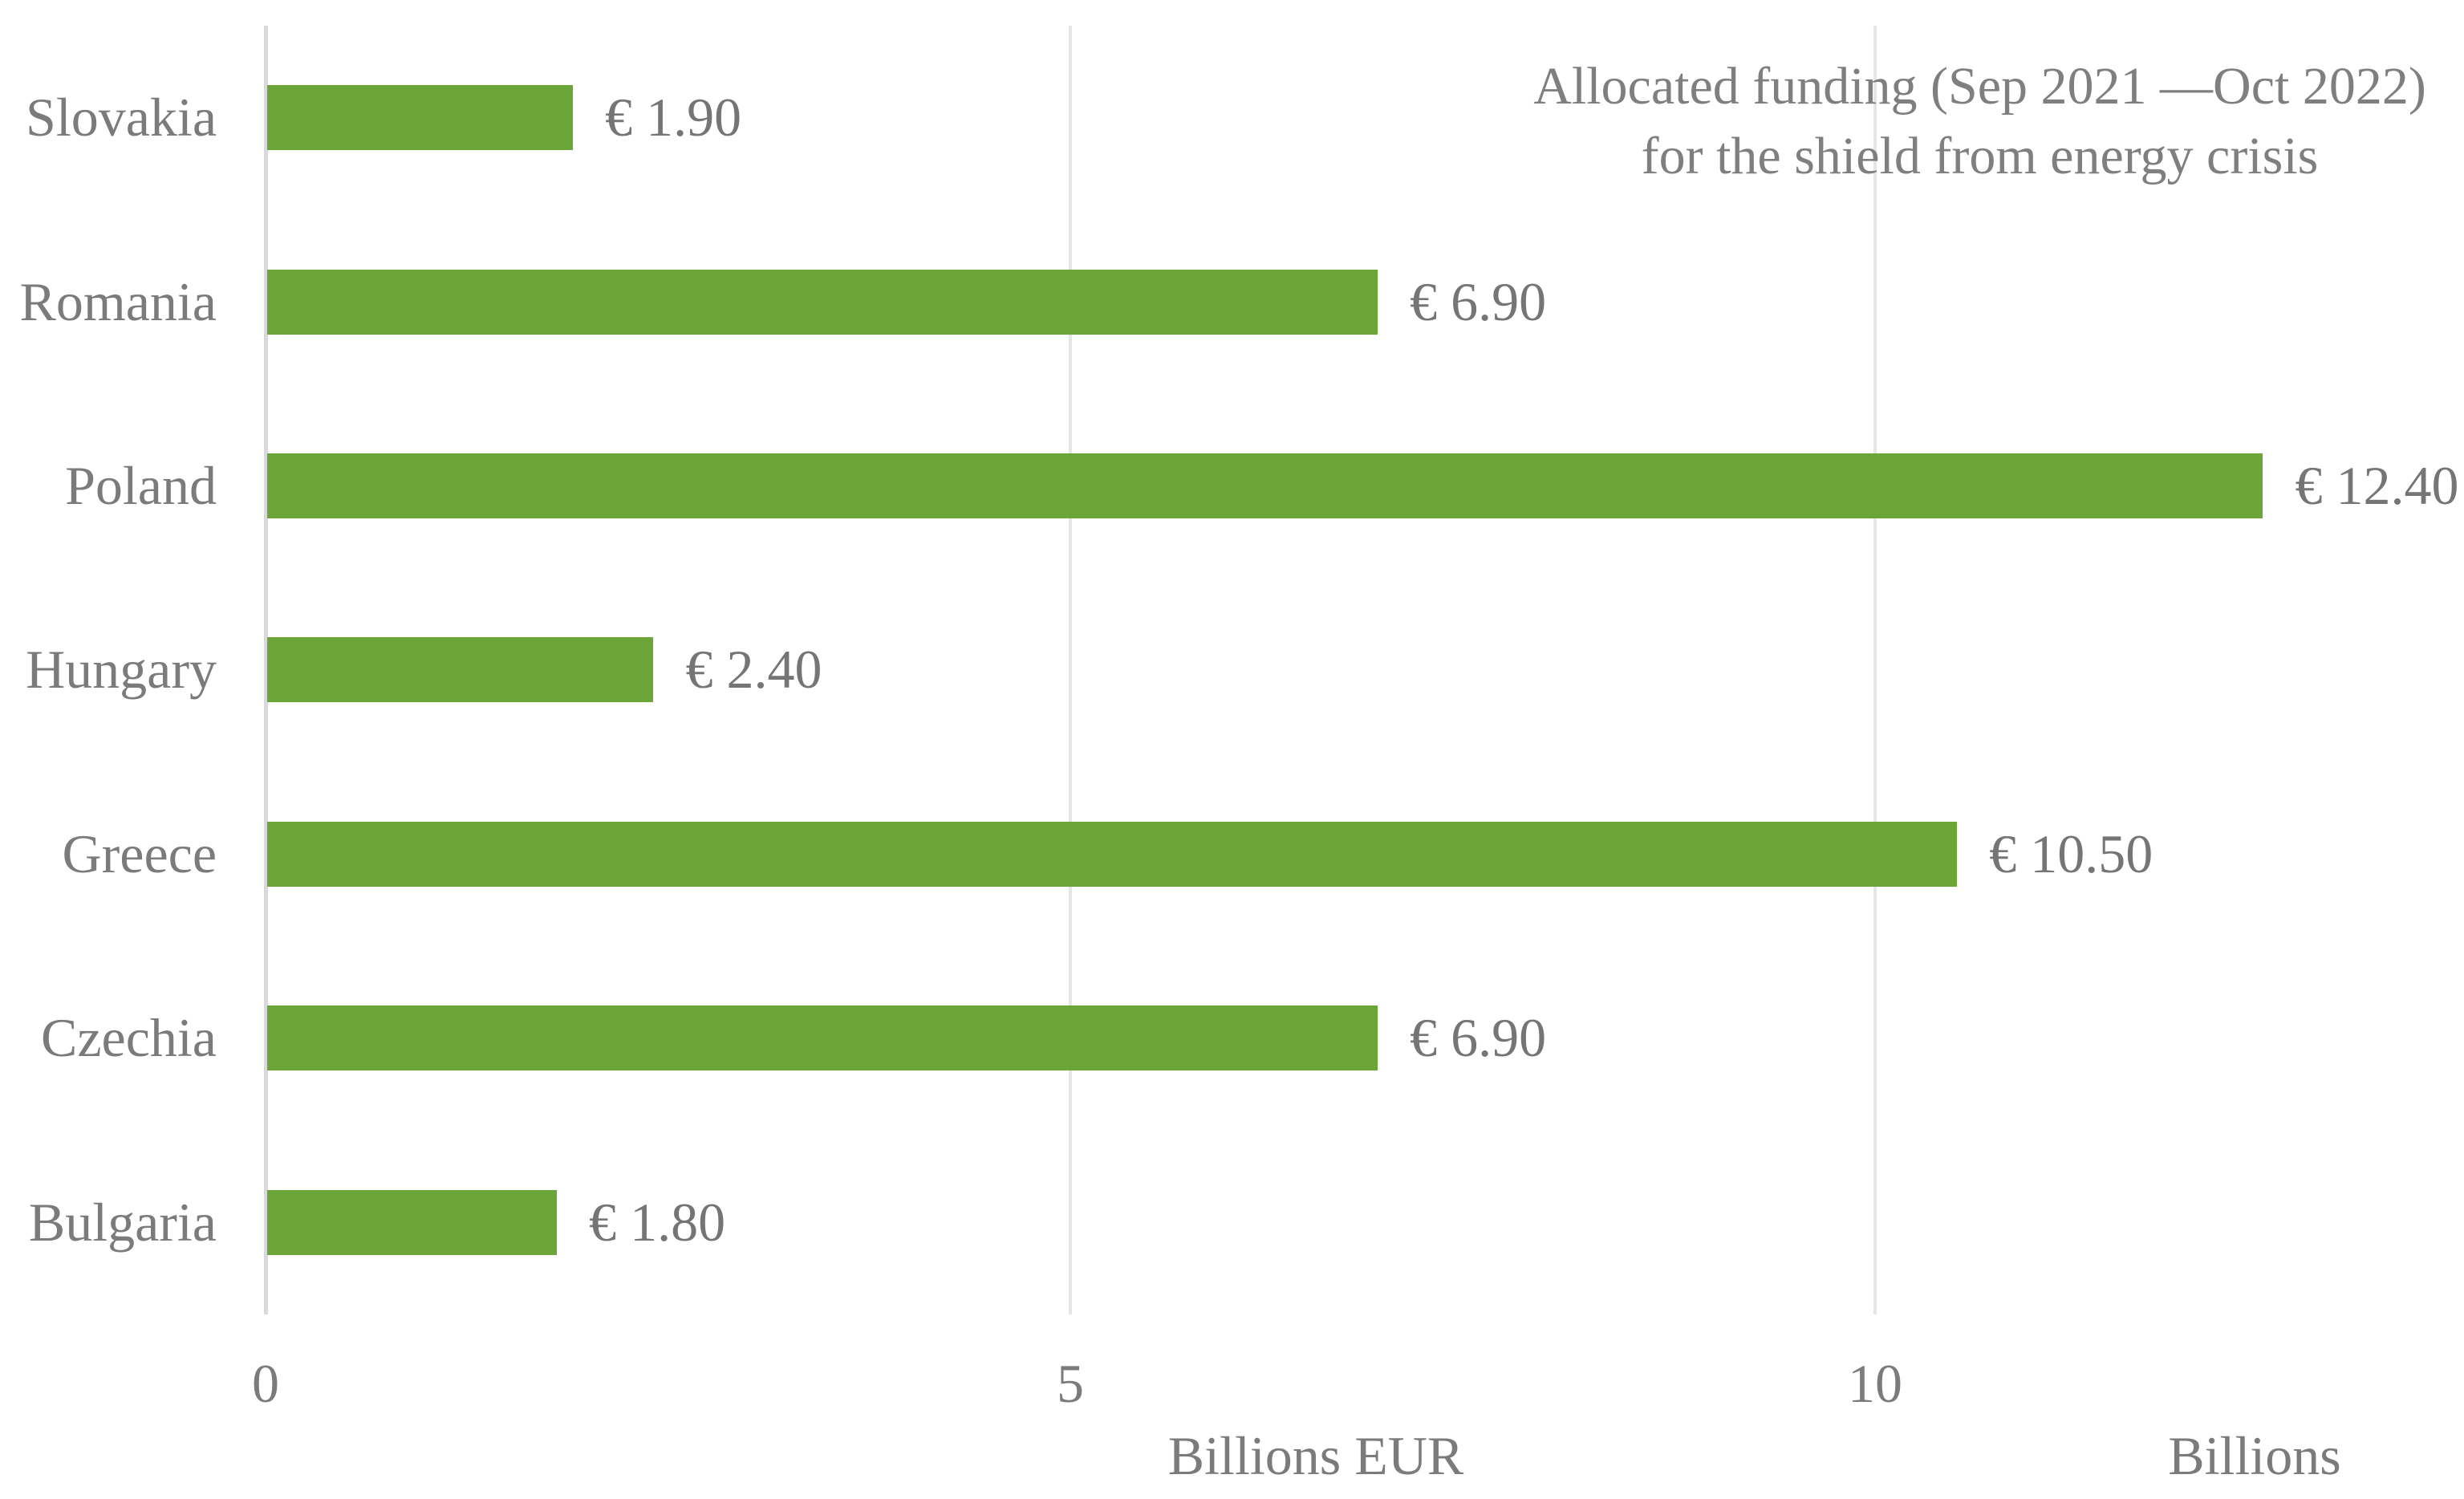 The height and width of the screenshot is (1499, 2464). I want to click on value-label: € 1.80, so click(657, 1222).